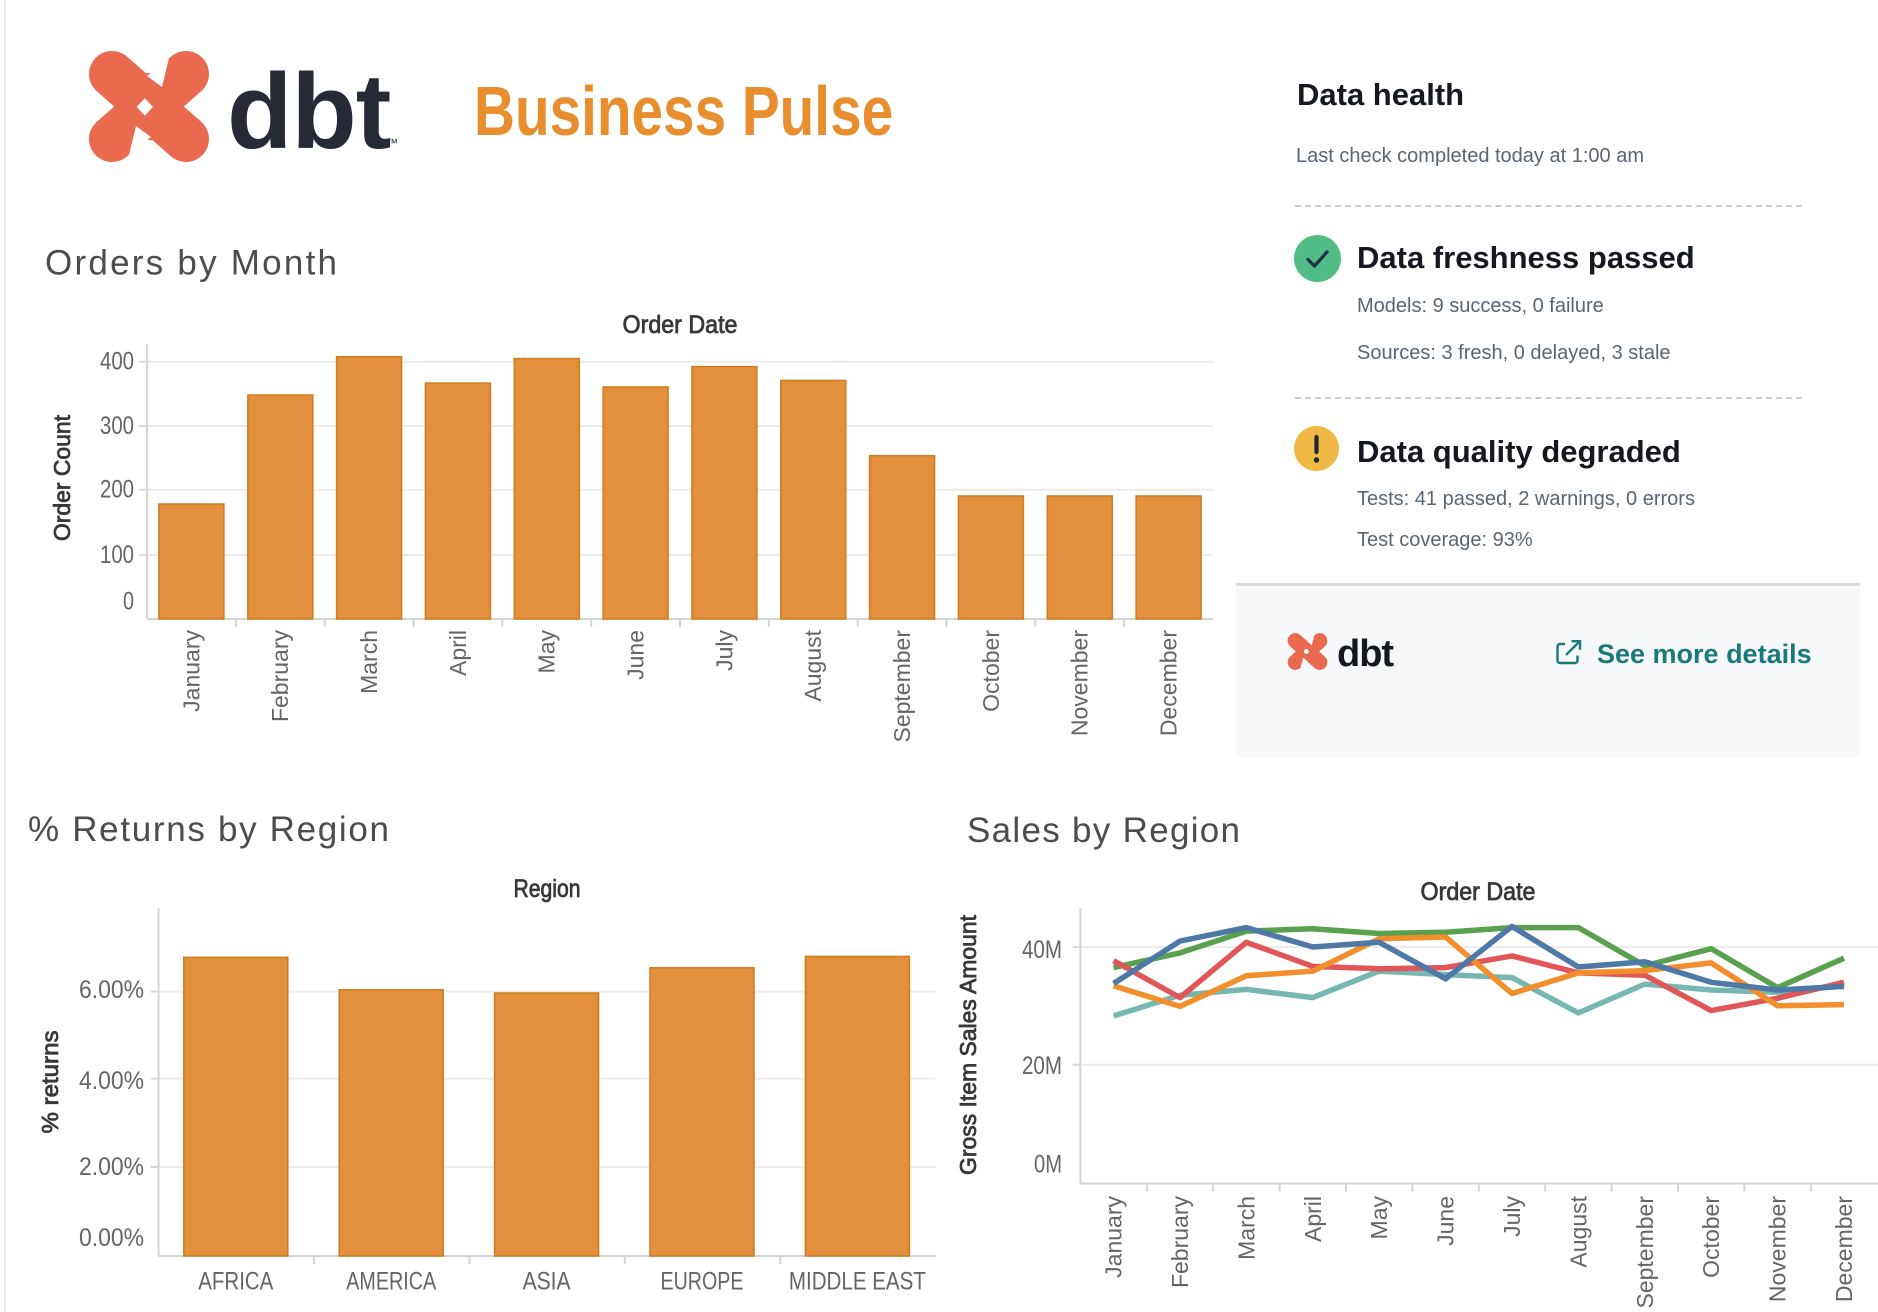  Describe the element at coordinates (235, 1281) in the screenshot. I see `svg-text: AFRICA` at that location.